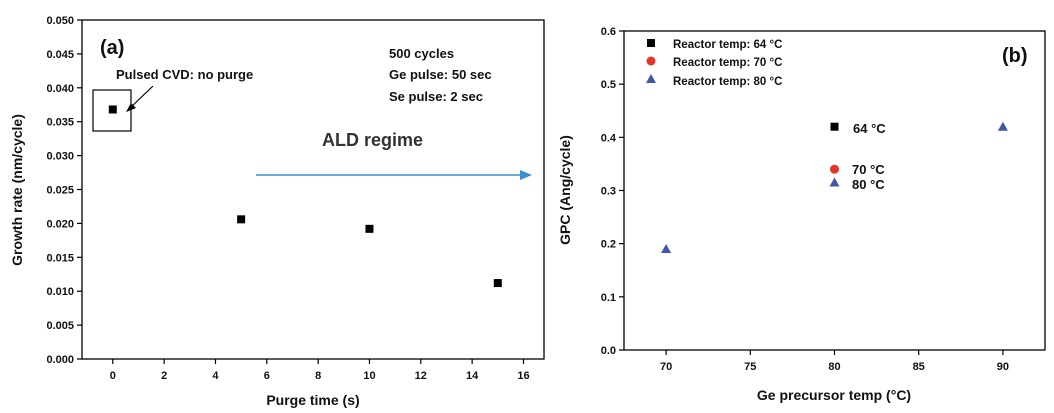 The width and height of the screenshot is (1054, 413). What do you see at coordinates (215, 376) in the screenshot?
I see `x-tick-label: 4` at bounding box center [215, 376].